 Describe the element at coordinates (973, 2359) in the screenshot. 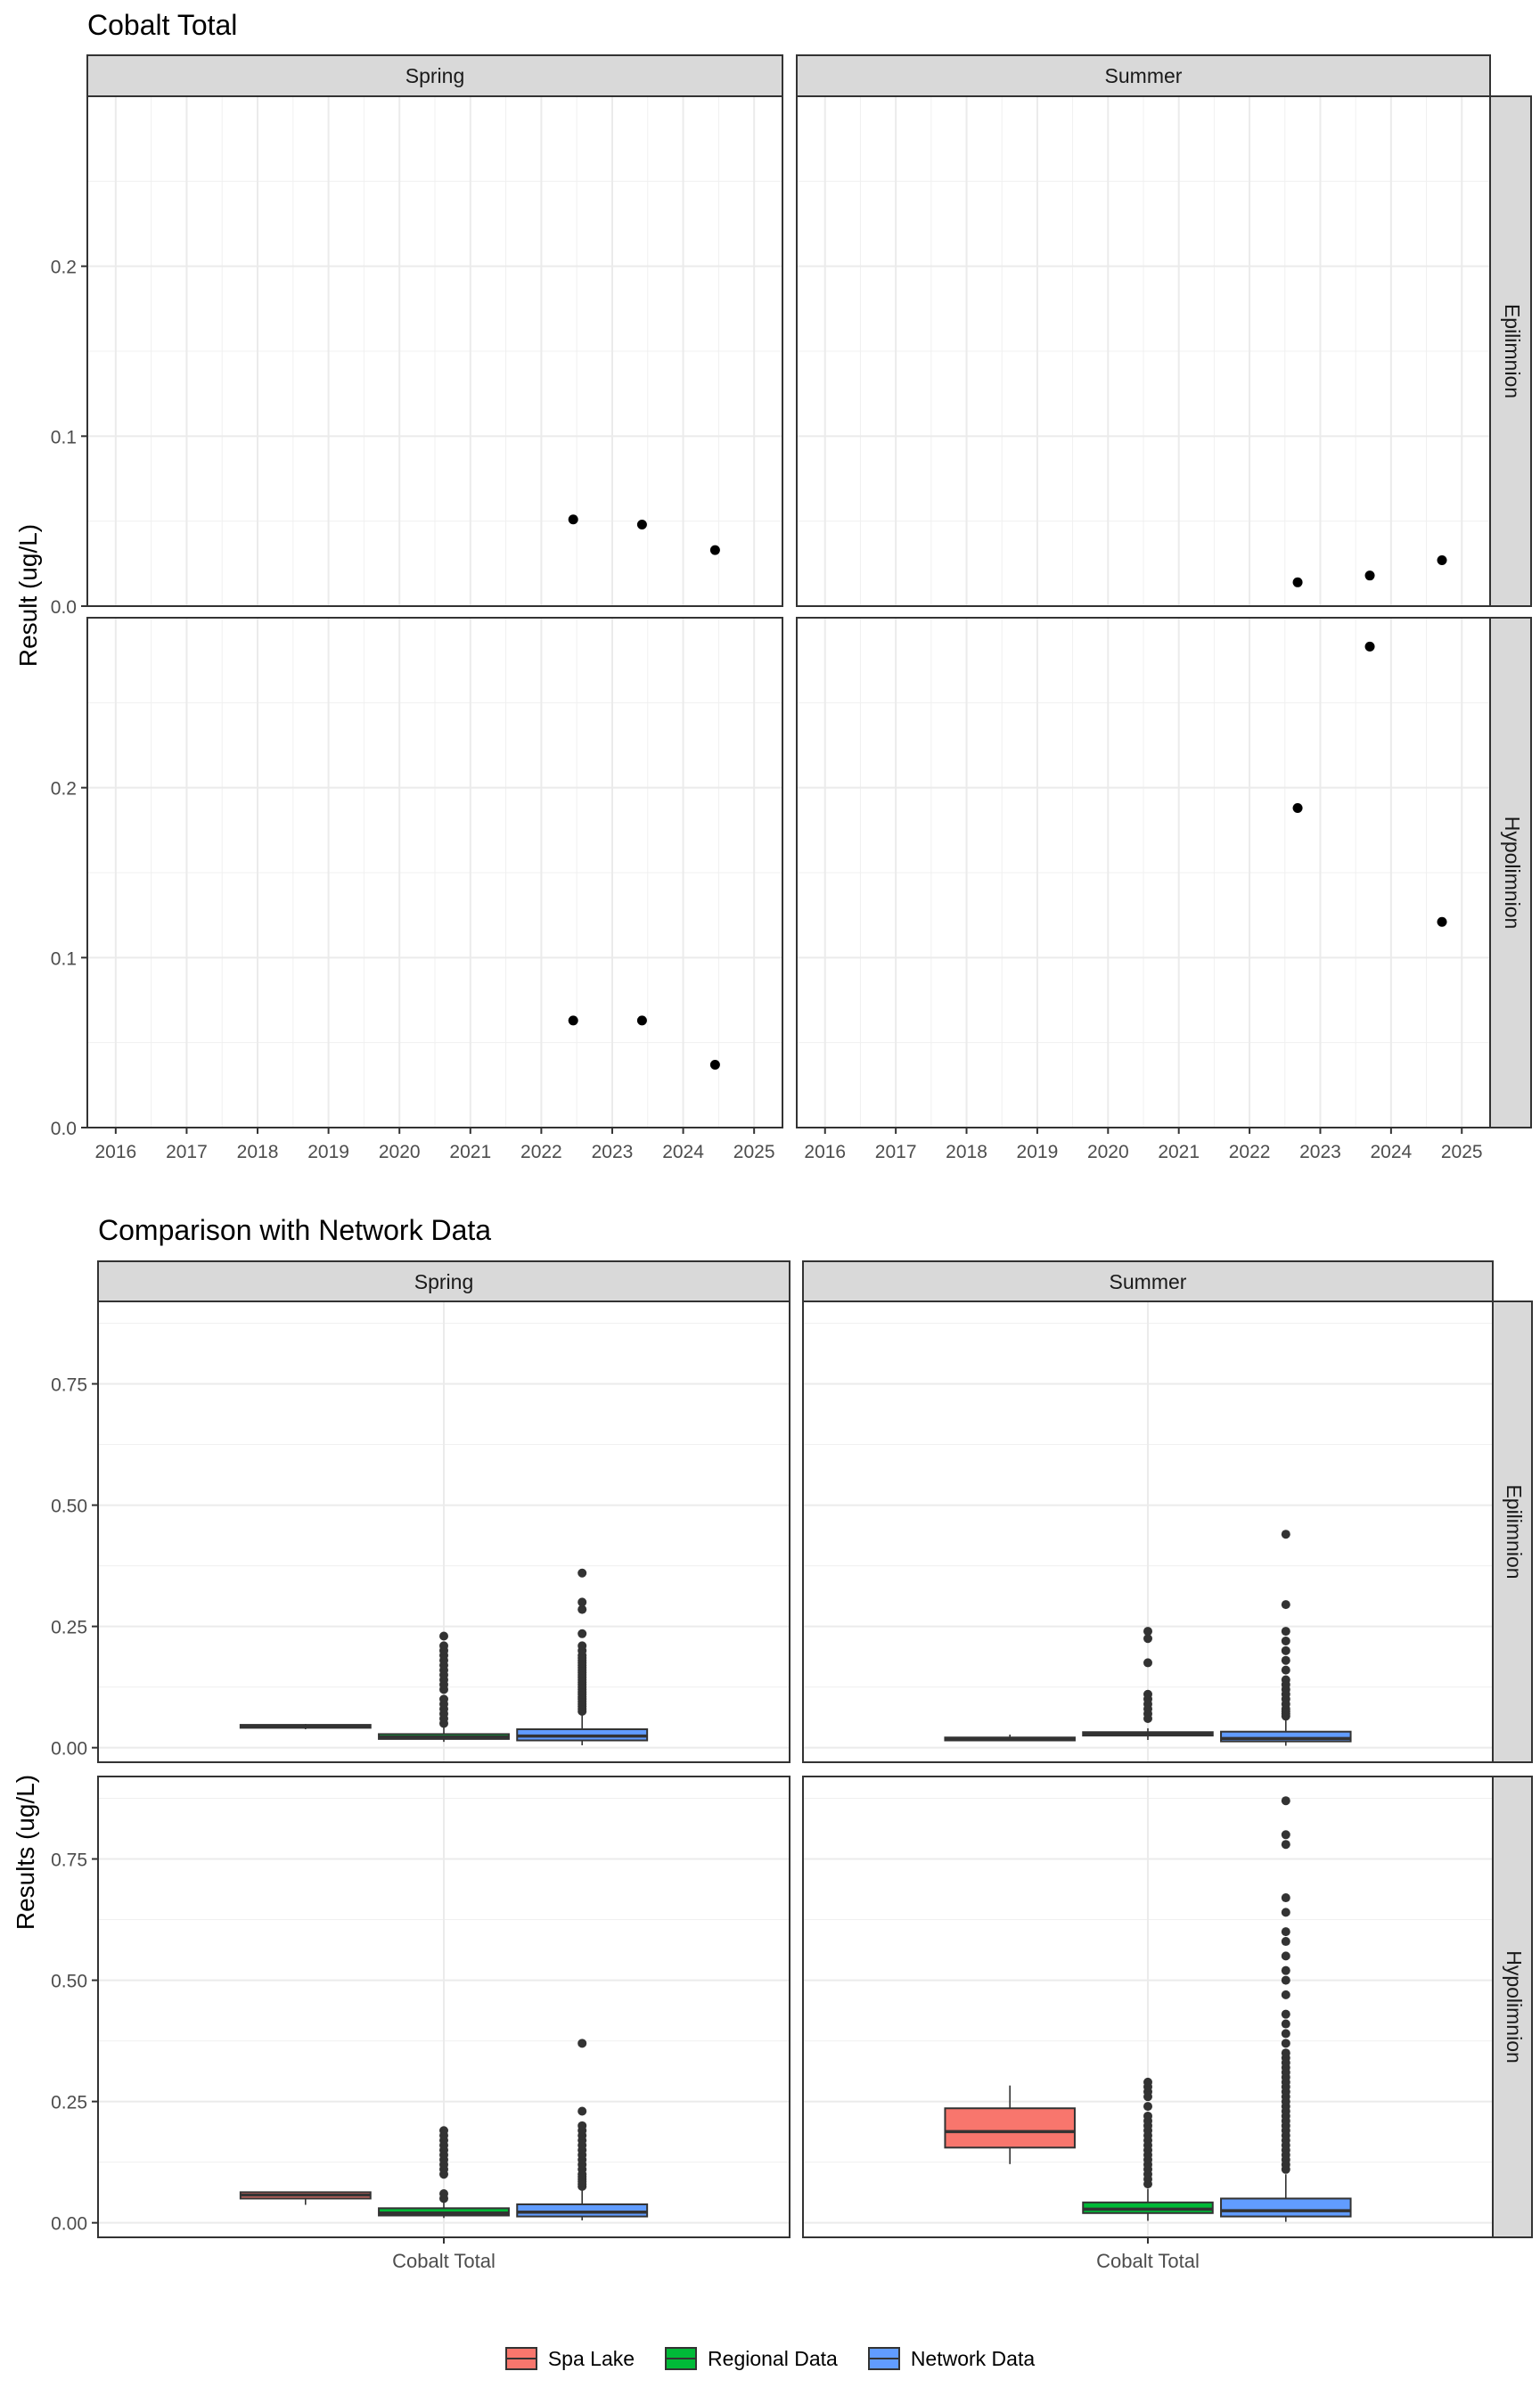

I see `legend-label-network-data: Network Data` at that location.